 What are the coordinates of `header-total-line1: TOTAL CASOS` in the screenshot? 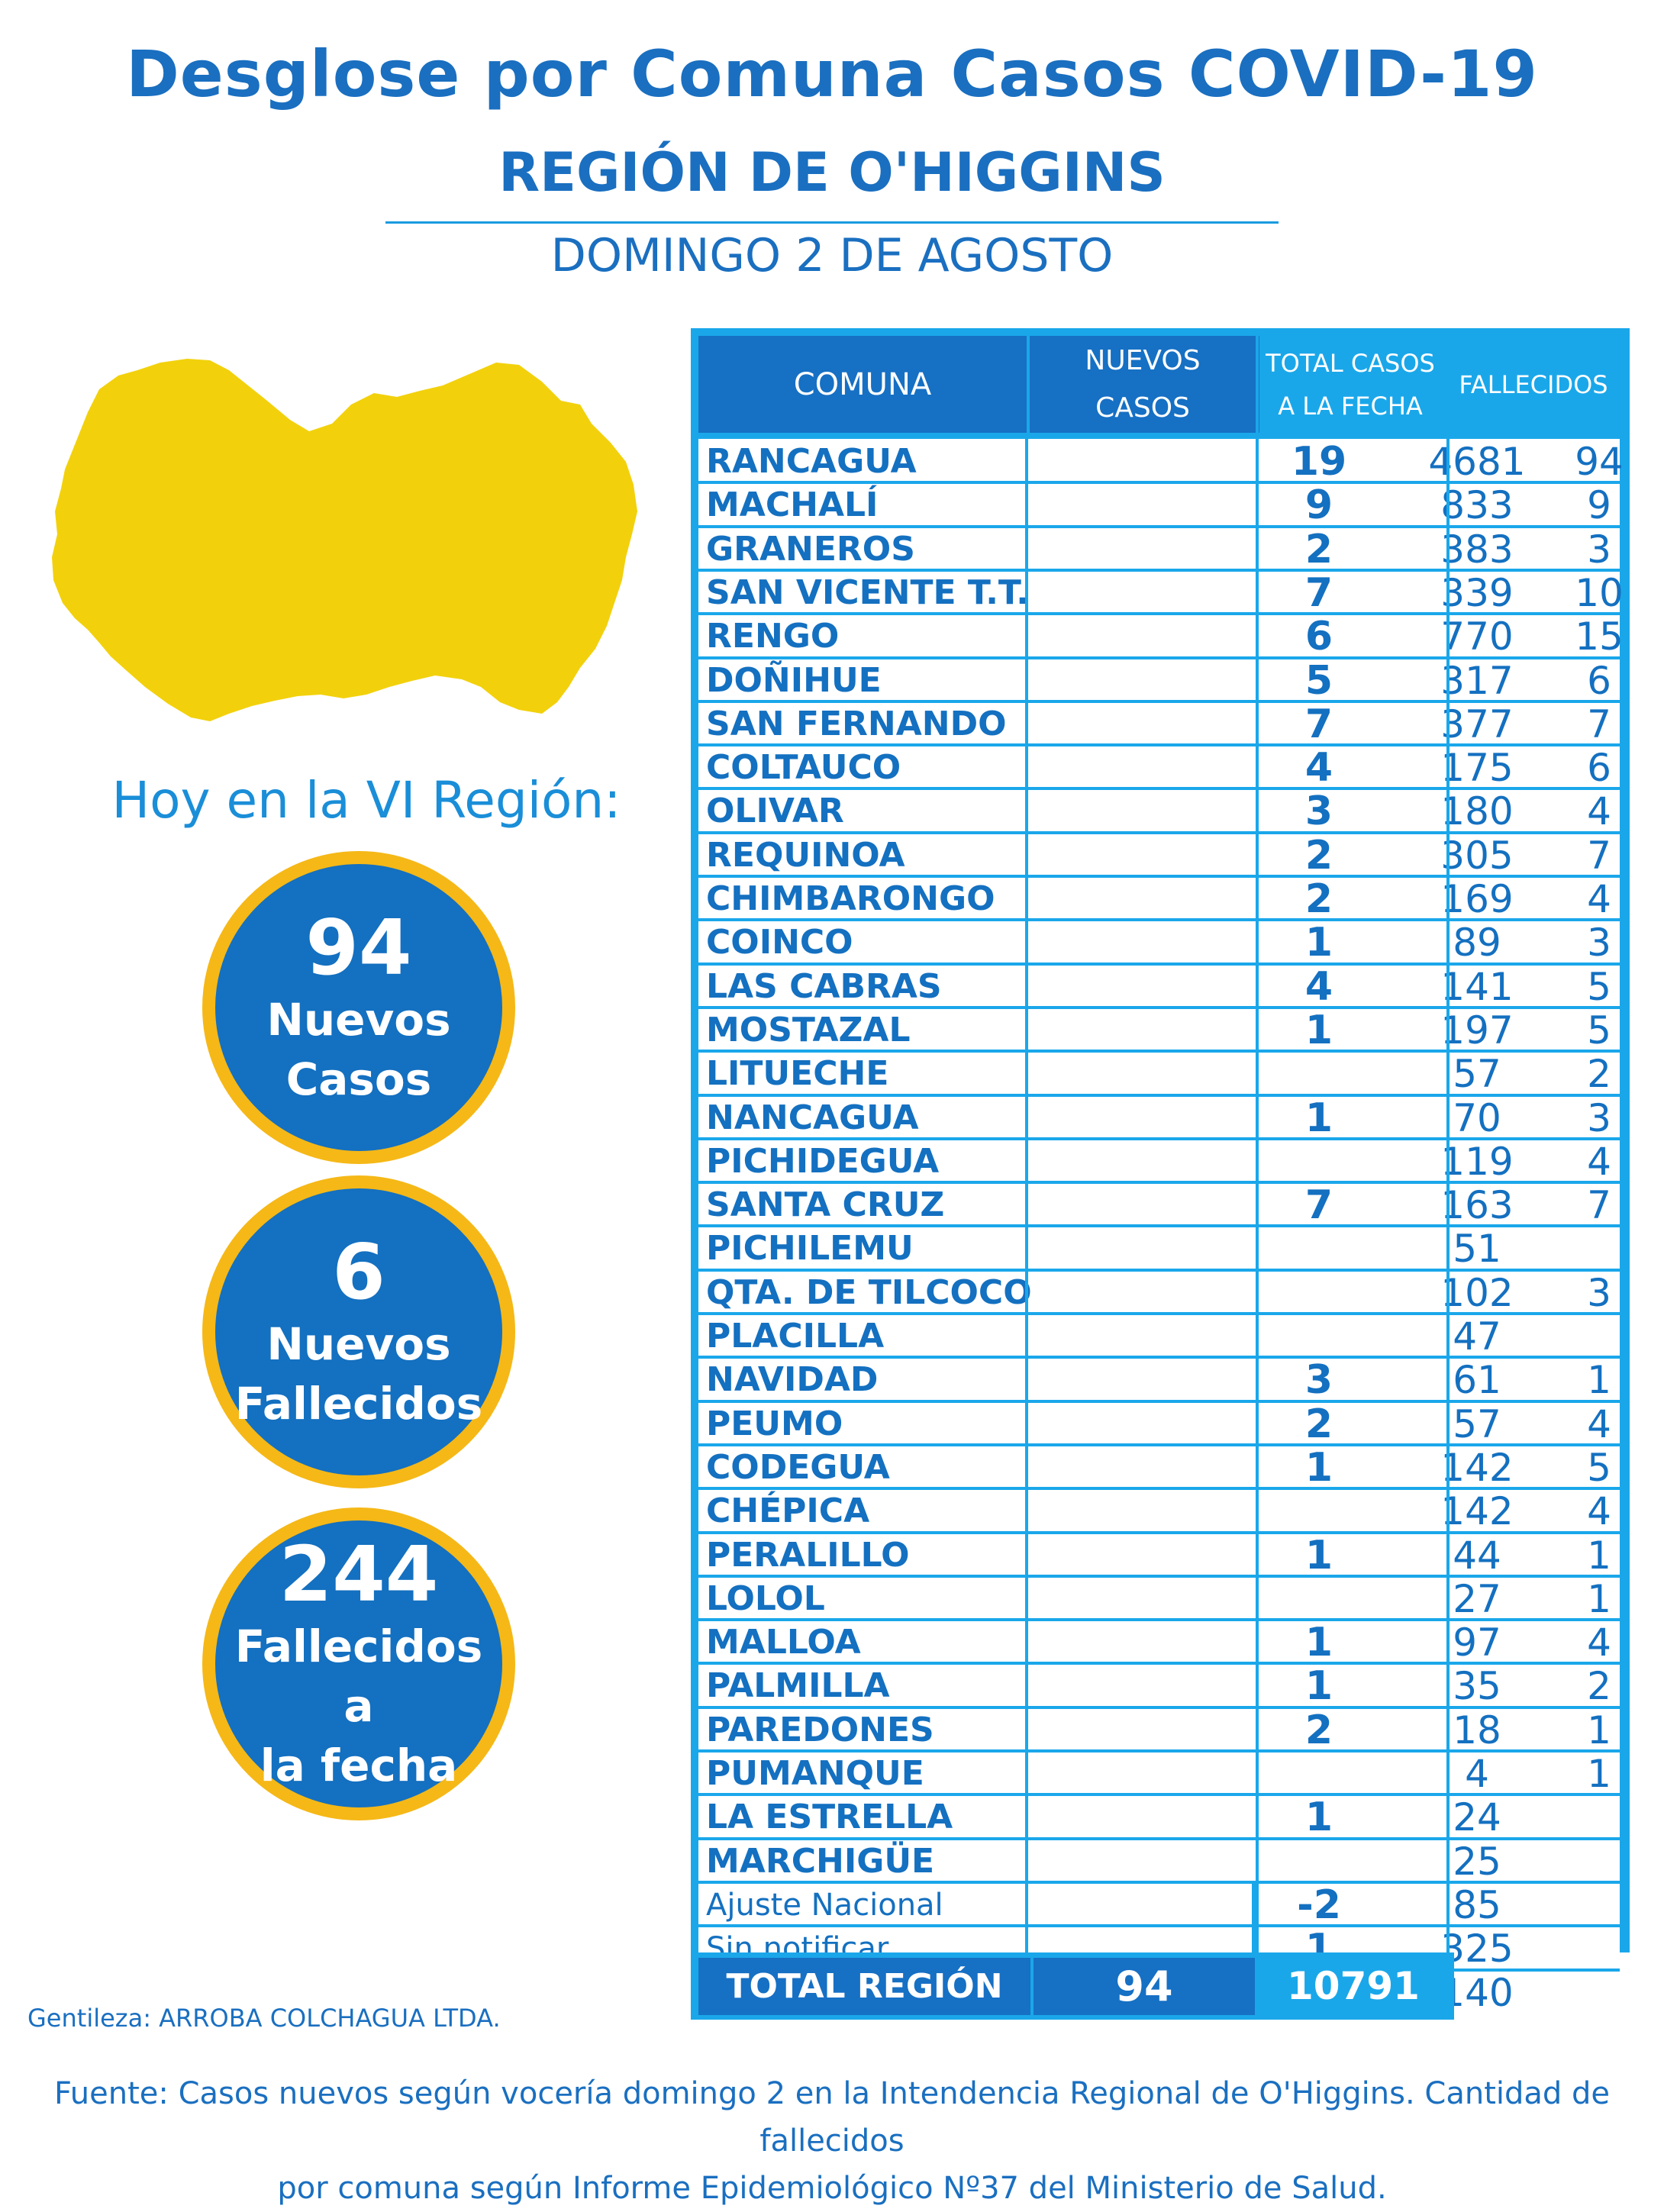 It's located at (1350, 363).